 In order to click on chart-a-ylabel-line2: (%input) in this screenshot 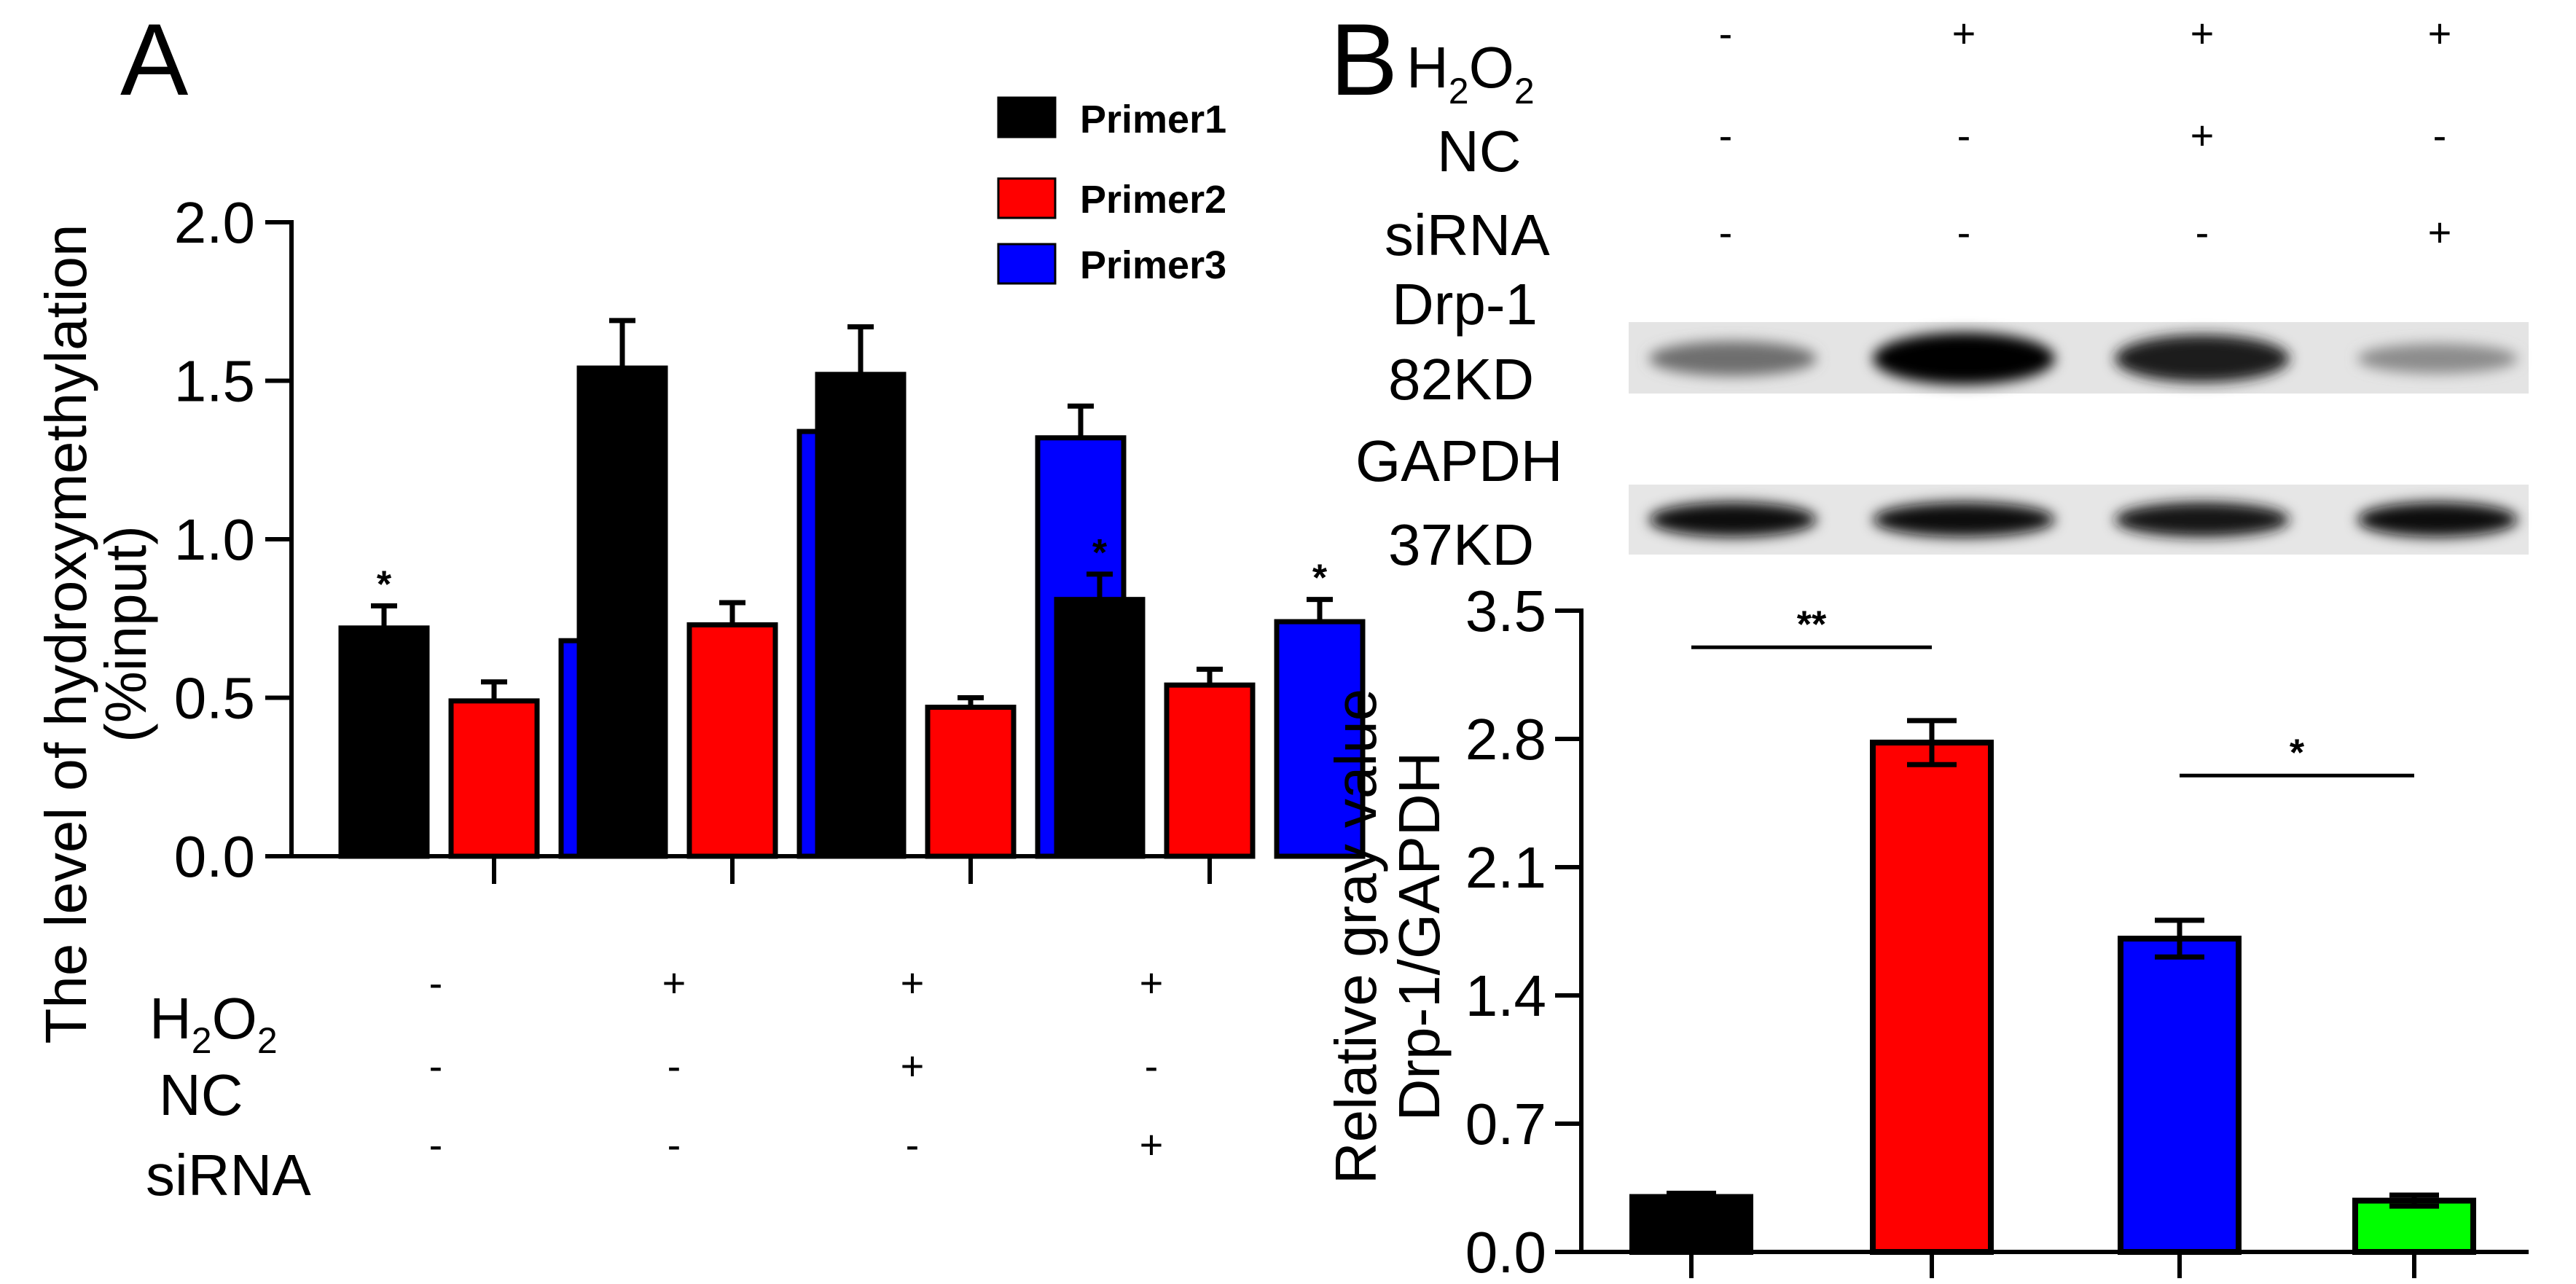, I will do `click(125, 634)`.